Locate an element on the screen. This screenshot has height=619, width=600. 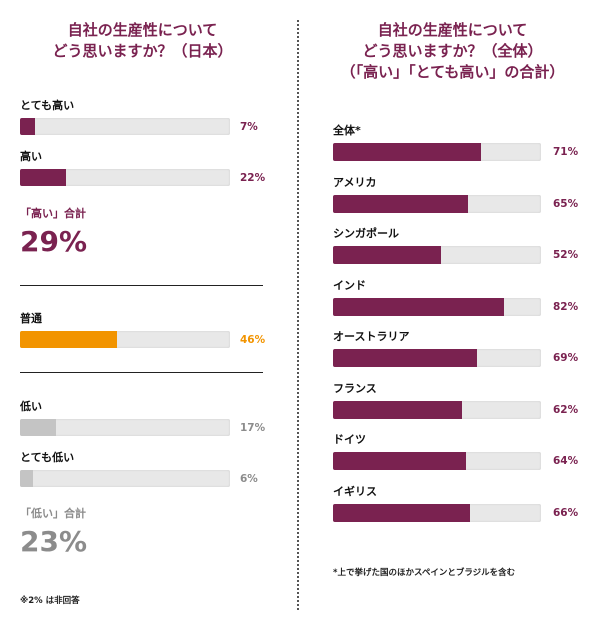
right-value-0: 71% is located at coordinates (566, 152).